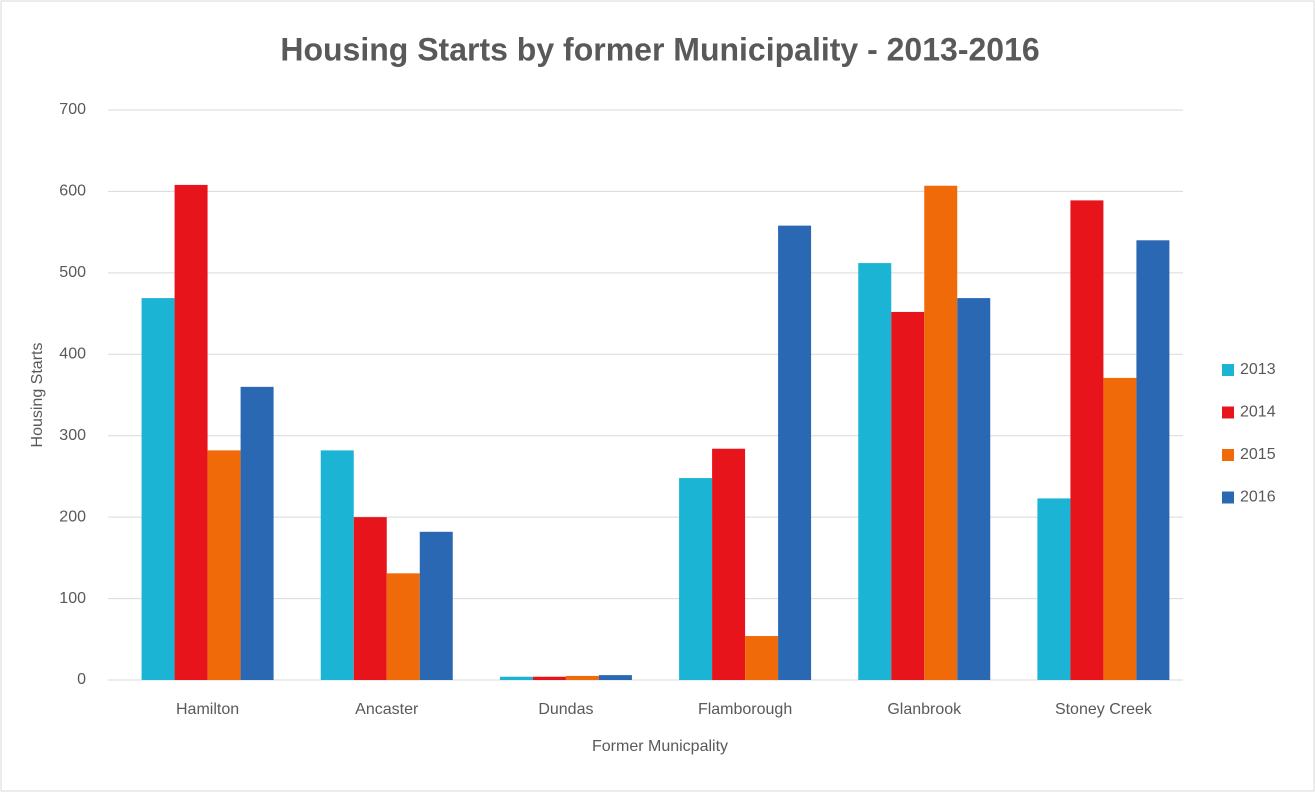  What do you see at coordinates (72, 516) in the screenshot?
I see `y-tick-label: 200` at bounding box center [72, 516].